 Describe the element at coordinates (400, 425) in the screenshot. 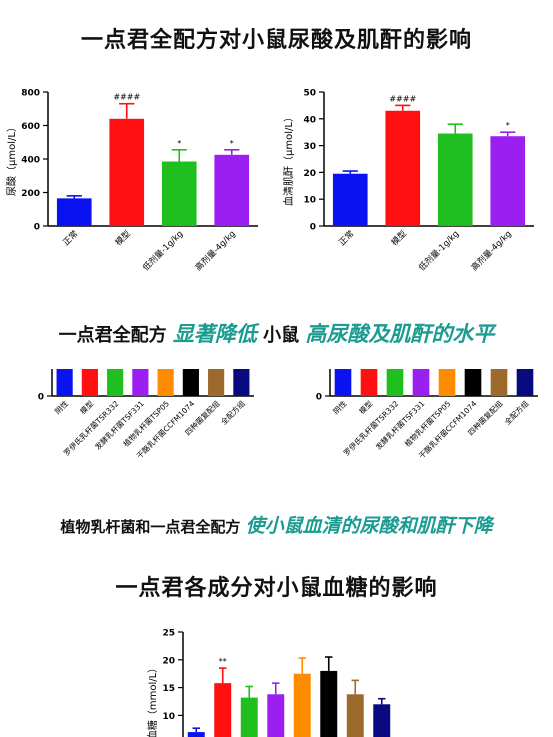

I see `category-label: 发酵乳杆菌TSF331` at that location.